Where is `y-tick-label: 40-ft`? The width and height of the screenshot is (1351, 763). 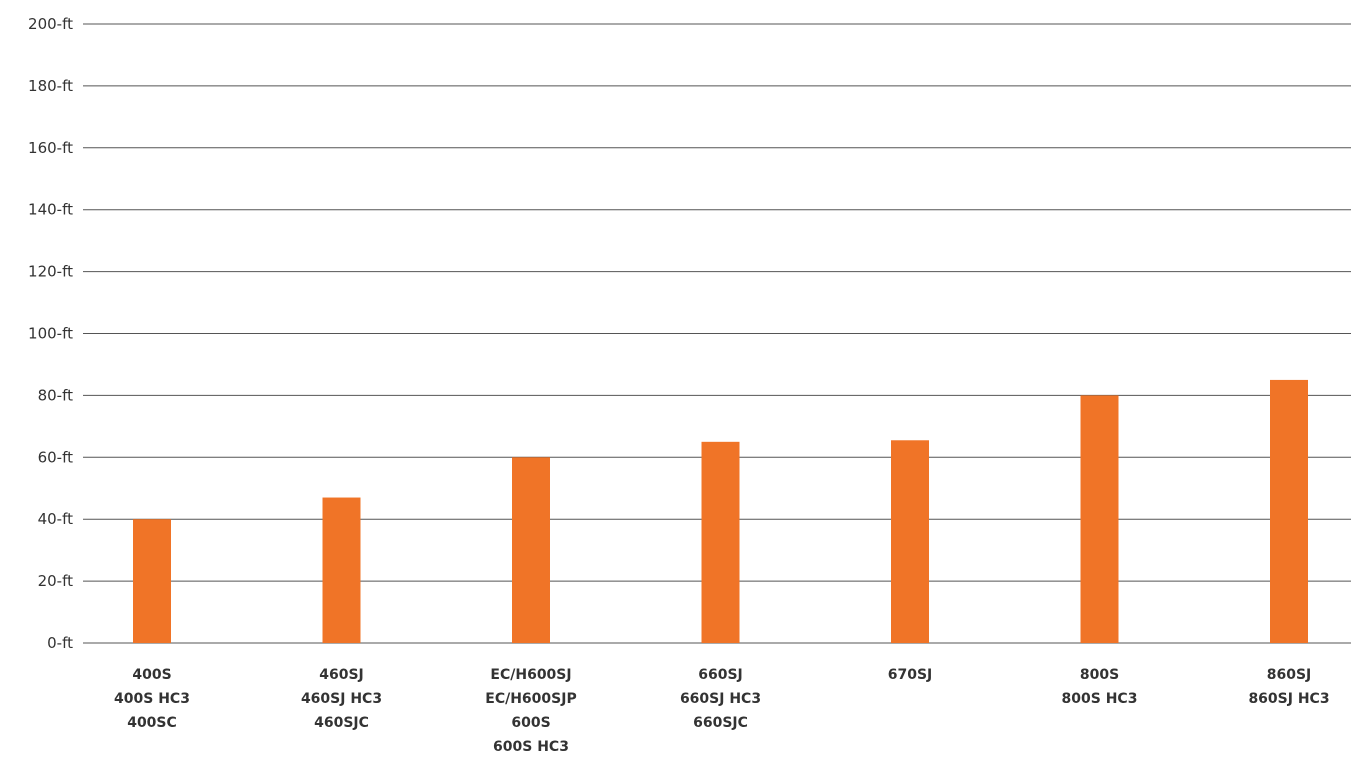 y-tick-label: 40-ft is located at coordinates (56, 519).